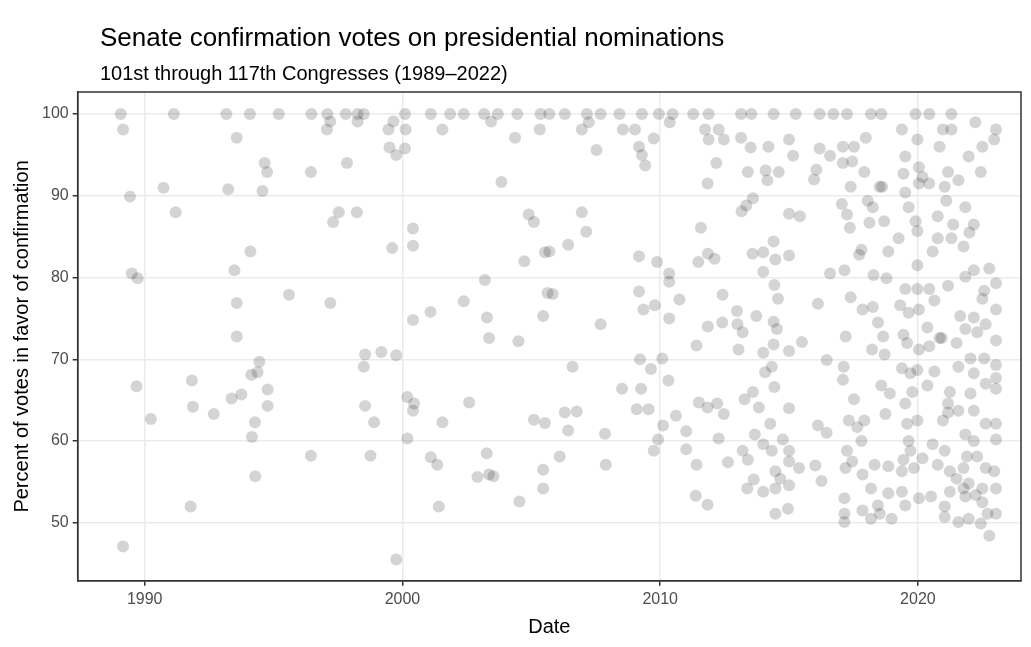 Image resolution: width=1031 pixels, height=647 pixels. Describe the element at coordinates (402, 598) in the screenshot. I see `x-tick-label: 2000` at that location.